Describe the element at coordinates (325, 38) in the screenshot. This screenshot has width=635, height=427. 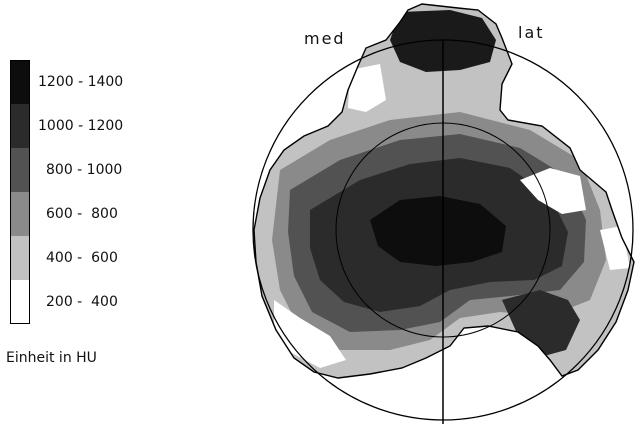
I see `medial-label: med` at that location.